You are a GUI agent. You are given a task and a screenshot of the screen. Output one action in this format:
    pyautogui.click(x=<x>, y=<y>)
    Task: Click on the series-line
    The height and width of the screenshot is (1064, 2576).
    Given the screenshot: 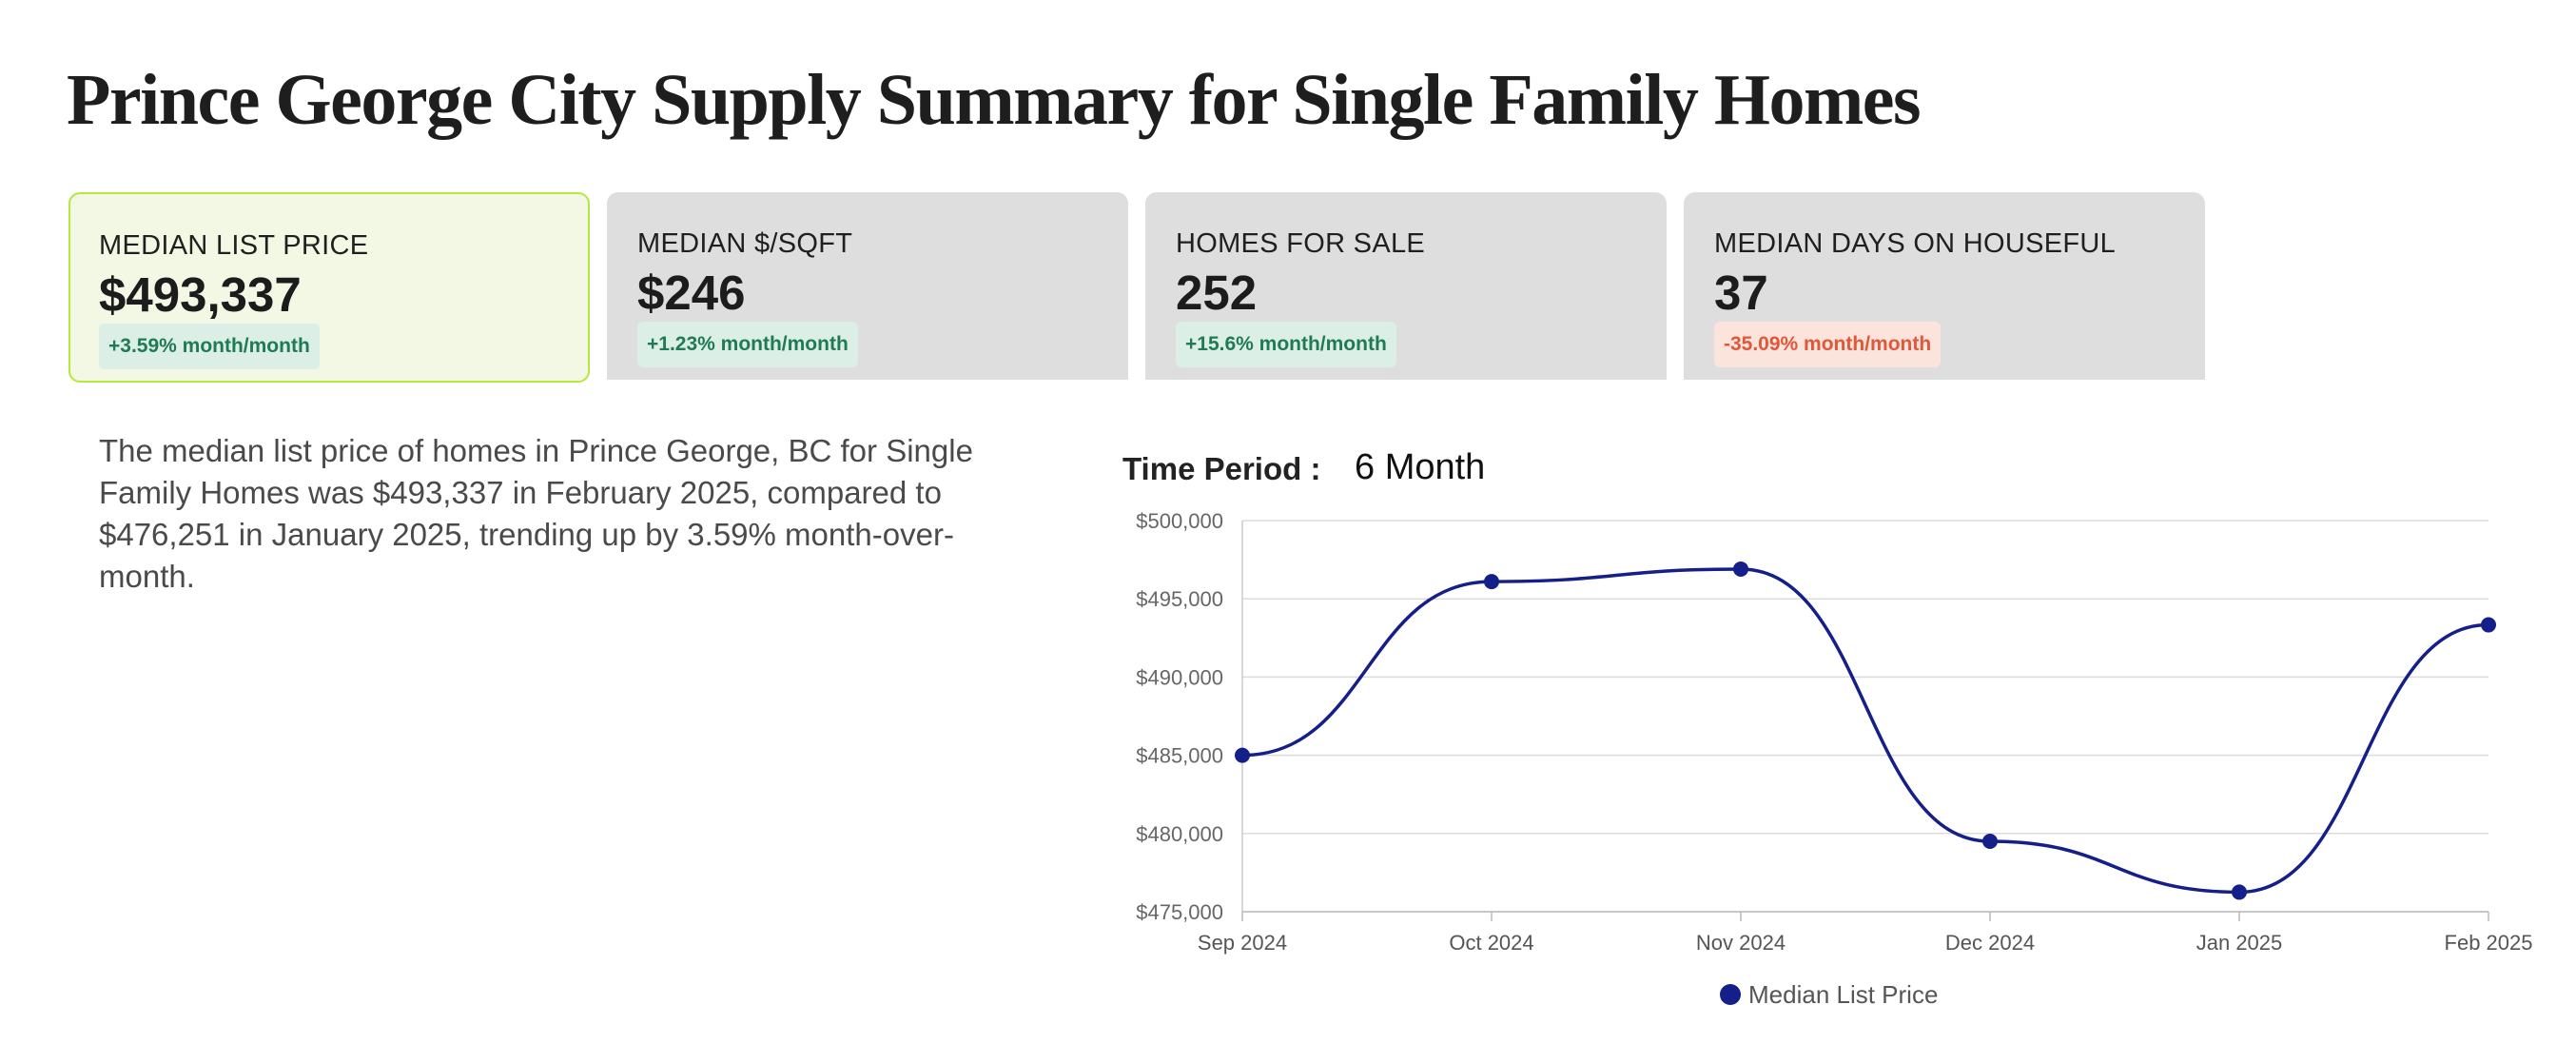 What is the action you would take?
    pyautogui.click(x=1865, y=731)
    